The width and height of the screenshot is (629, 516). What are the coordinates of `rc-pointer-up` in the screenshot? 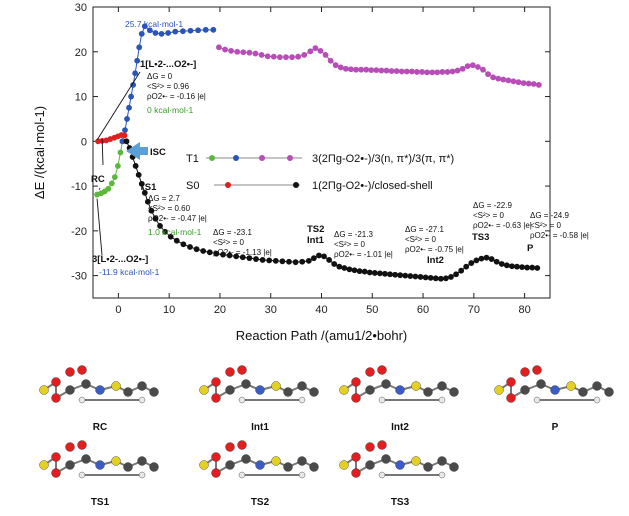 It's located at (102, 152).